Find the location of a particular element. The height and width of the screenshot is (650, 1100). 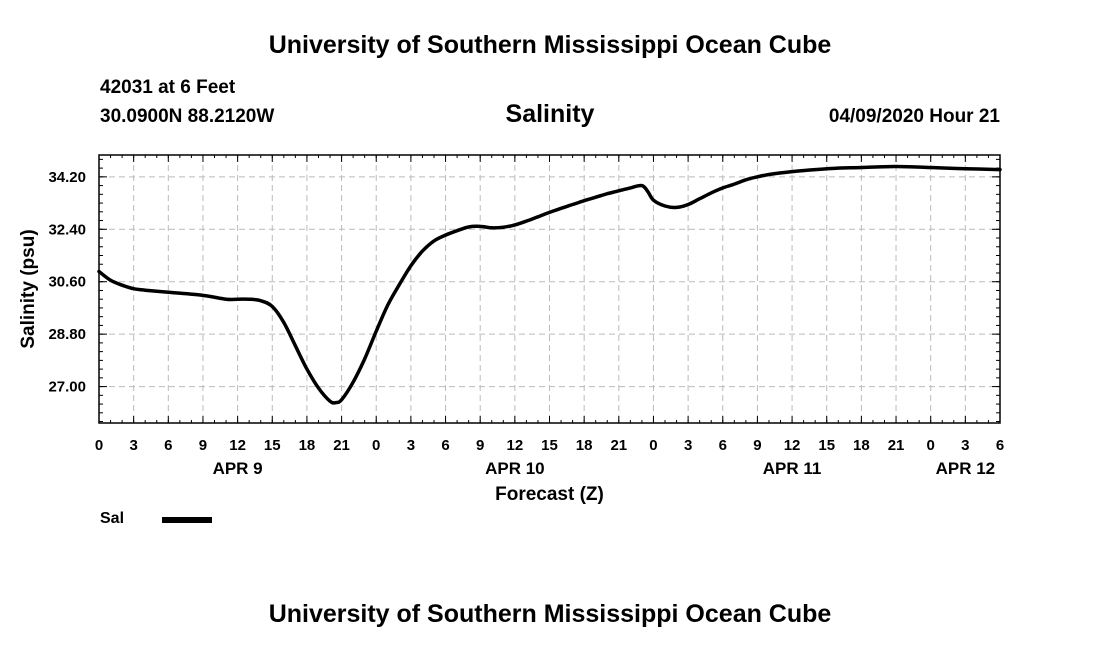

x-day-label: APR 12 is located at coordinates (966, 468).